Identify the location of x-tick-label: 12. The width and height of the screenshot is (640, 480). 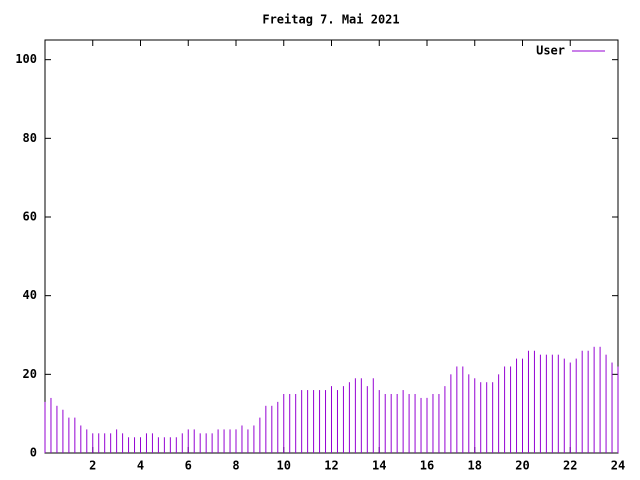
(331, 466).